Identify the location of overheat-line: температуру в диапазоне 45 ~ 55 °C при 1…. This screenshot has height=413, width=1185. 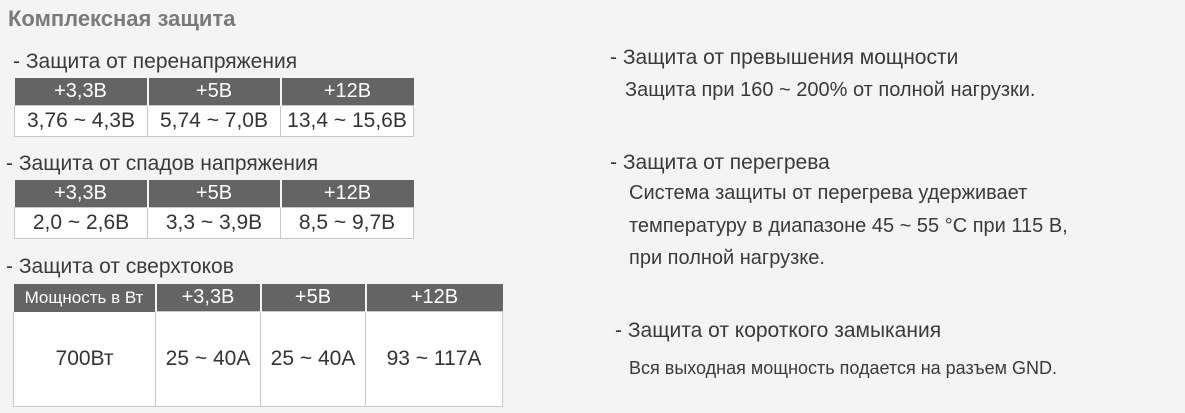
(848, 226).